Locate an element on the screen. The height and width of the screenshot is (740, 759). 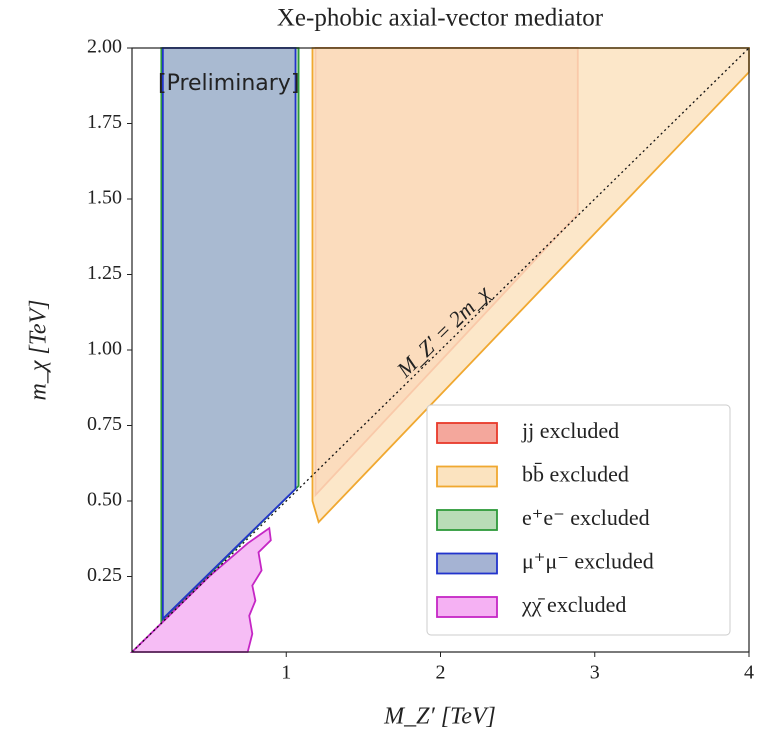
chart-title: Xe-phobic axial-vector mediator is located at coordinates (440, 18).